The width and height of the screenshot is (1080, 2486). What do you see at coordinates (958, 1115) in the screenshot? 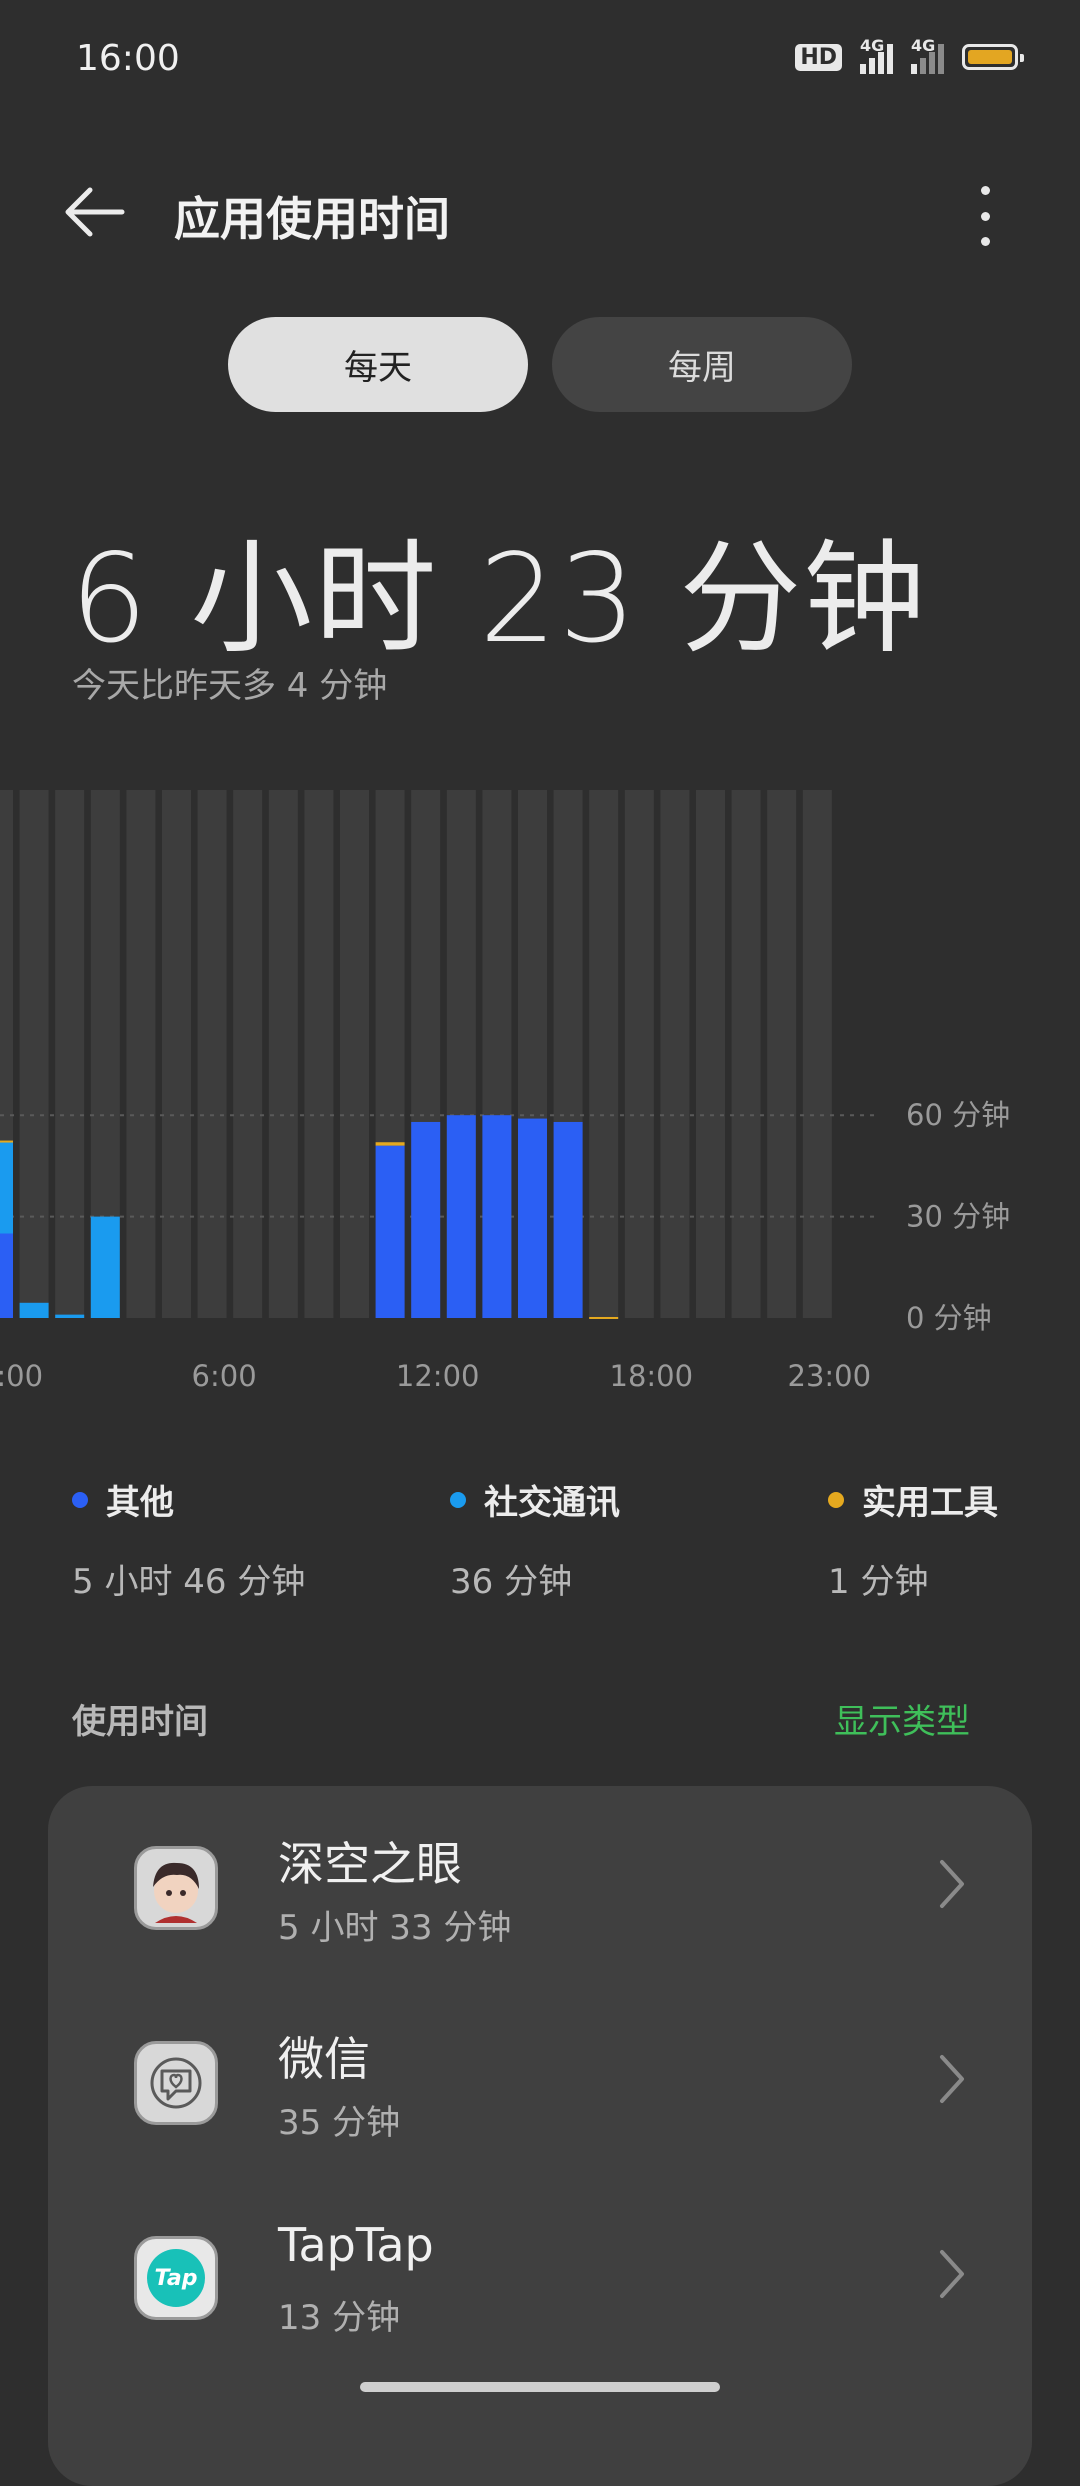
I see `y-tick-label: 60 分钟` at bounding box center [958, 1115].